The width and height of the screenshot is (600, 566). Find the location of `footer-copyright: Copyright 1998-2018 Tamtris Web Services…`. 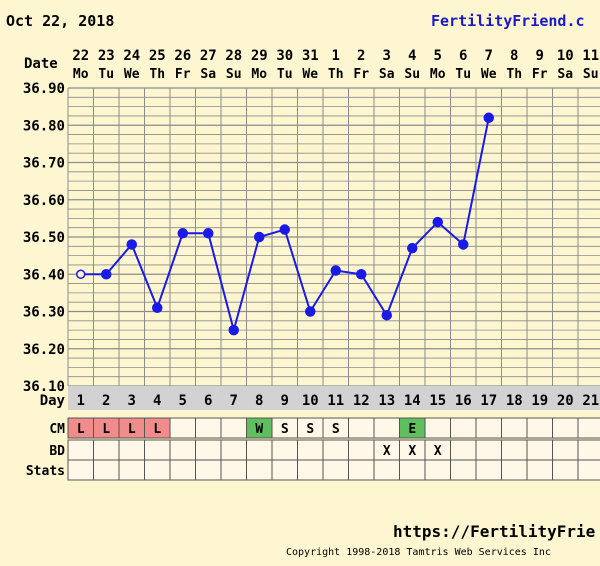

footer-copyright: Copyright 1998-2018 Tamtris Web Services… is located at coordinates (418, 552).